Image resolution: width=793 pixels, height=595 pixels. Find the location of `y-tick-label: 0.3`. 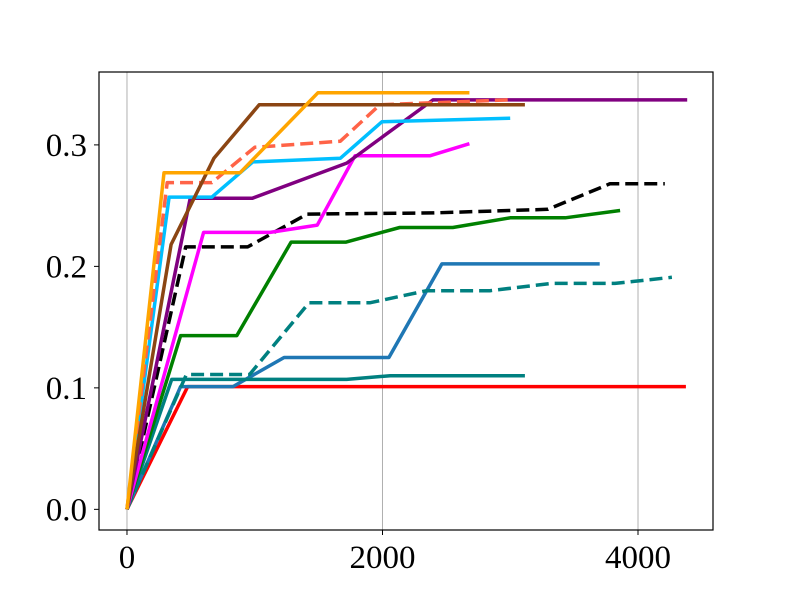

y-tick-label: 0.3 is located at coordinates (66, 146).